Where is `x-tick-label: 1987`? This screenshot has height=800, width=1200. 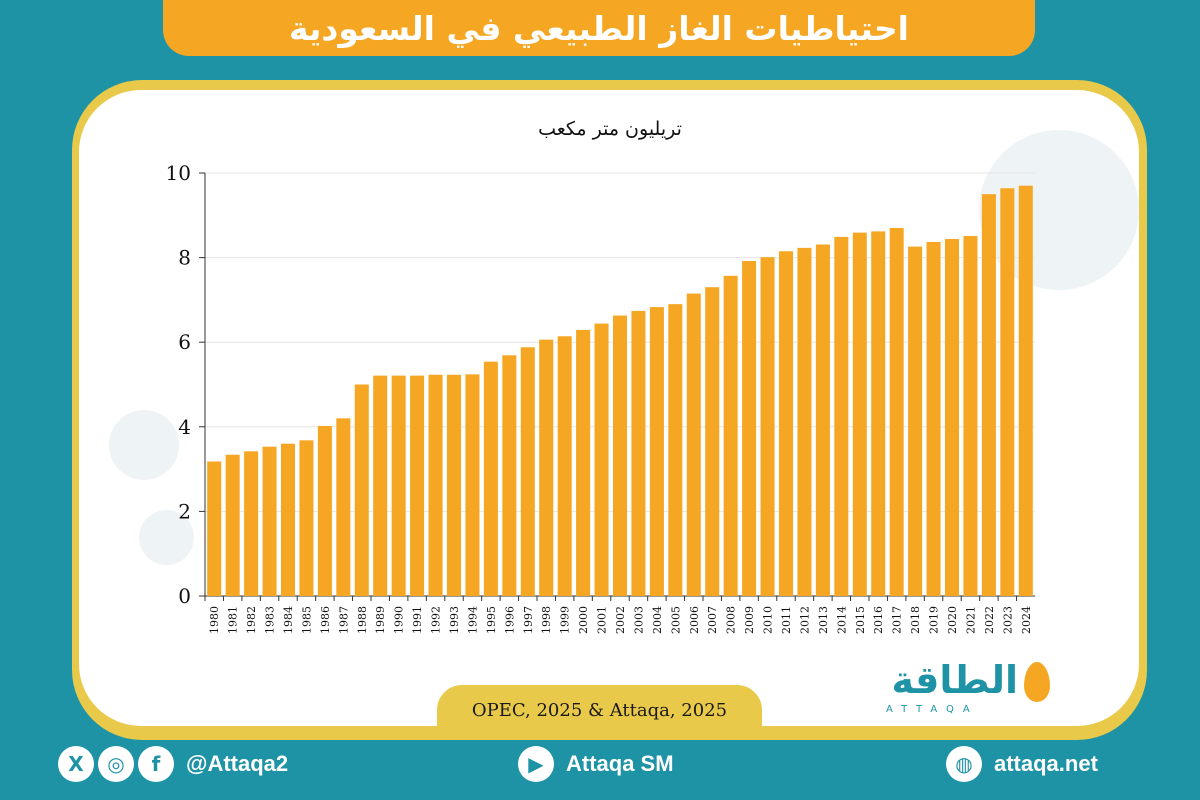
x-tick-label: 1987 is located at coordinates (343, 620).